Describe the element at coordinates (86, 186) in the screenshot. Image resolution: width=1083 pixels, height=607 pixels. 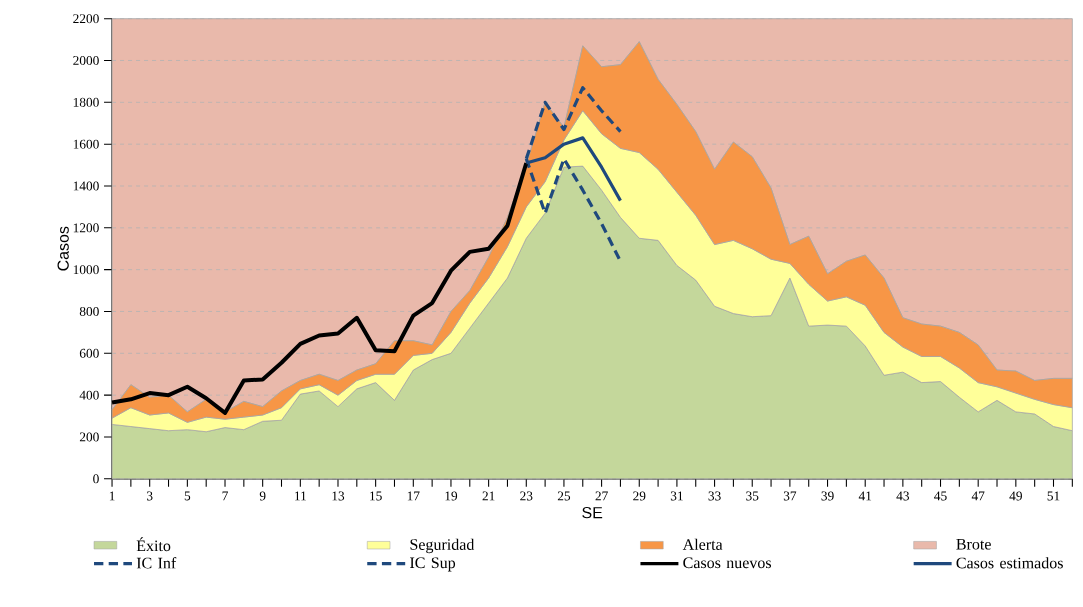
I see `y-tick-label: 1400` at that location.